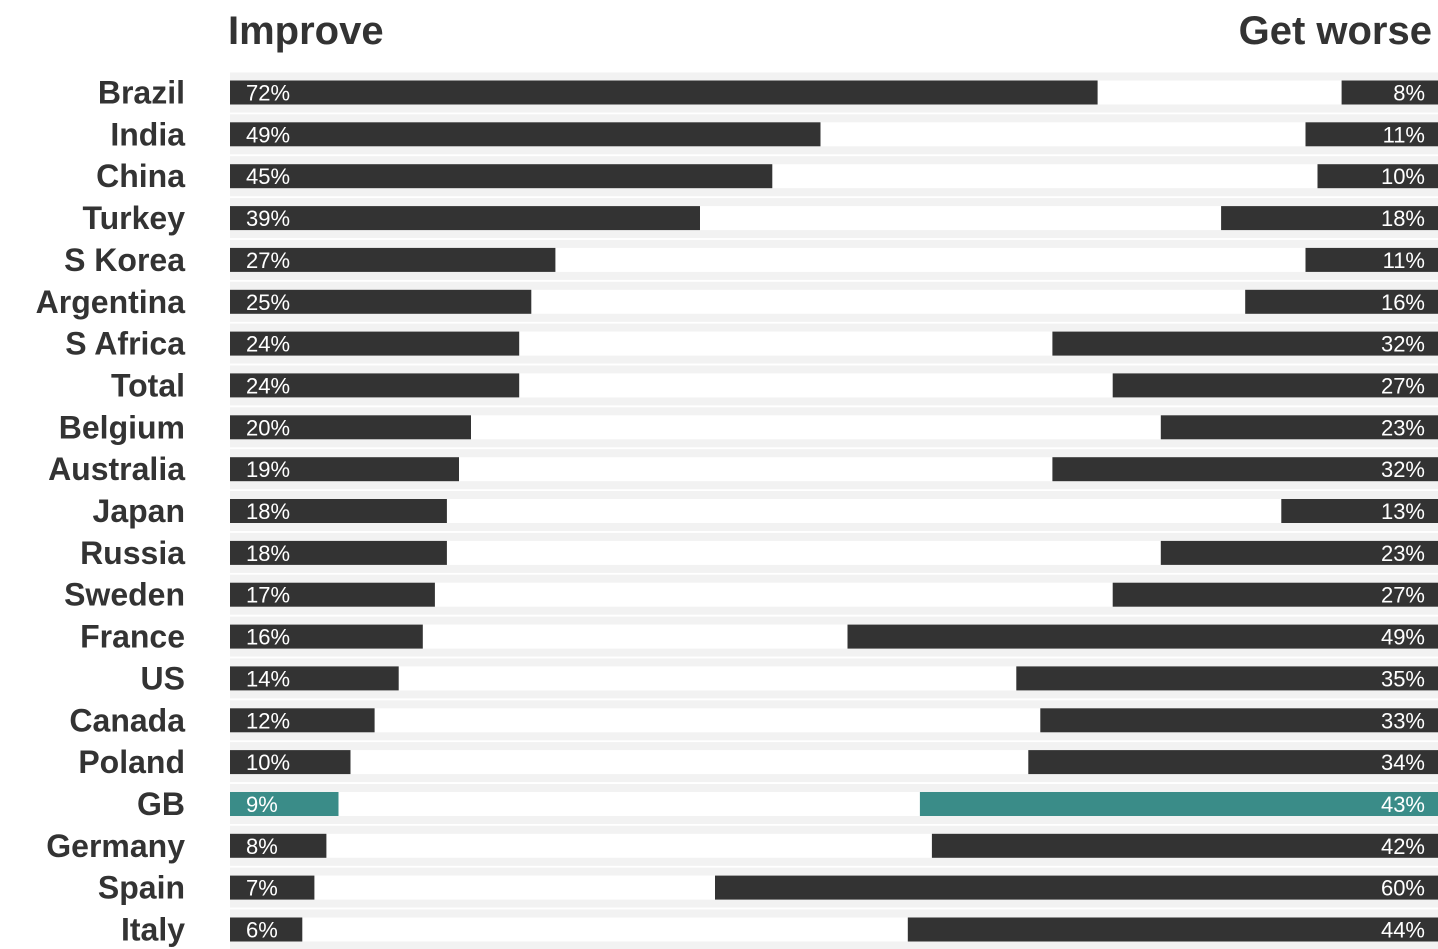 The height and width of the screenshot is (949, 1438). What do you see at coordinates (262, 804) in the screenshot?
I see `improve-value-label: 9%` at bounding box center [262, 804].